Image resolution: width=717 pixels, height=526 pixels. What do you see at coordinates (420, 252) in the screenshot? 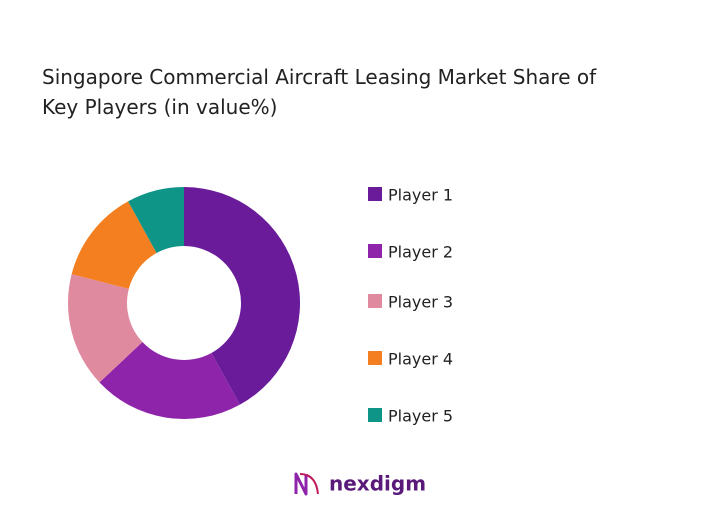
I see `legend-label: Player 2` at bounding box center [420, 252].